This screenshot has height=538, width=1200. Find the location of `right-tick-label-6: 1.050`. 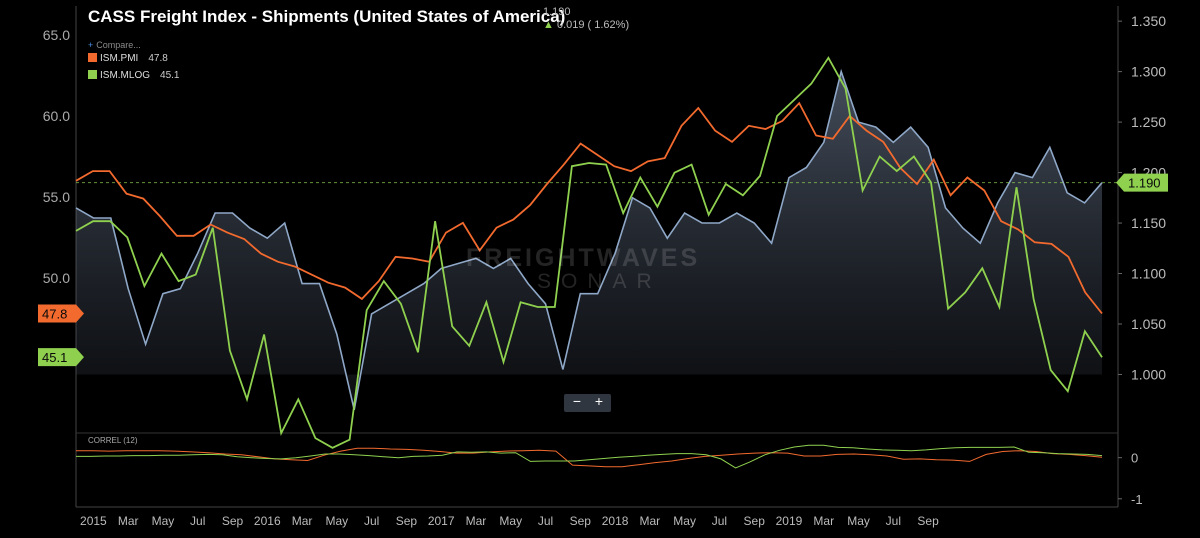

right-tick-label-6: 1.050 is located at coordinates (1148, 324).